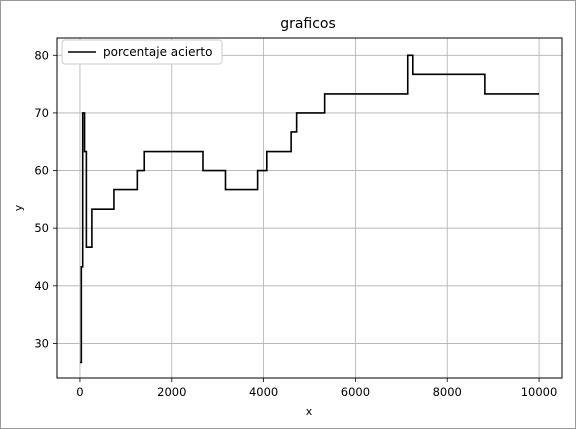 Image resolution: width=576 pixels, height=429 pixels. What do you see at coordinates (309, 411) in the screenshot?
I see `x-axis-label: x` at bounding box center [309, 411].